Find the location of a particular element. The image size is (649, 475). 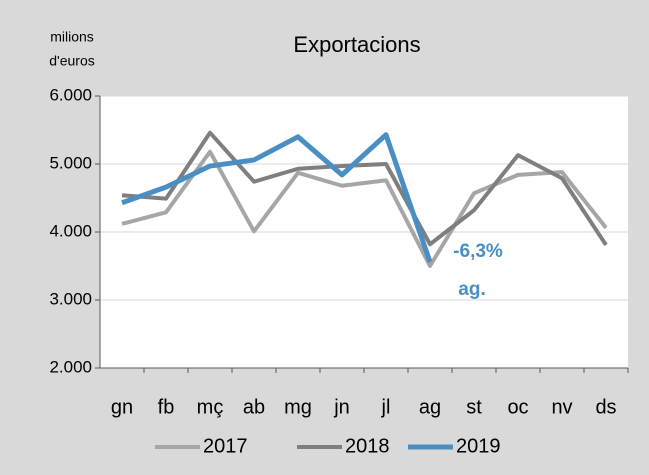

legend-label: 2019 is located at coordinates (478, 446).